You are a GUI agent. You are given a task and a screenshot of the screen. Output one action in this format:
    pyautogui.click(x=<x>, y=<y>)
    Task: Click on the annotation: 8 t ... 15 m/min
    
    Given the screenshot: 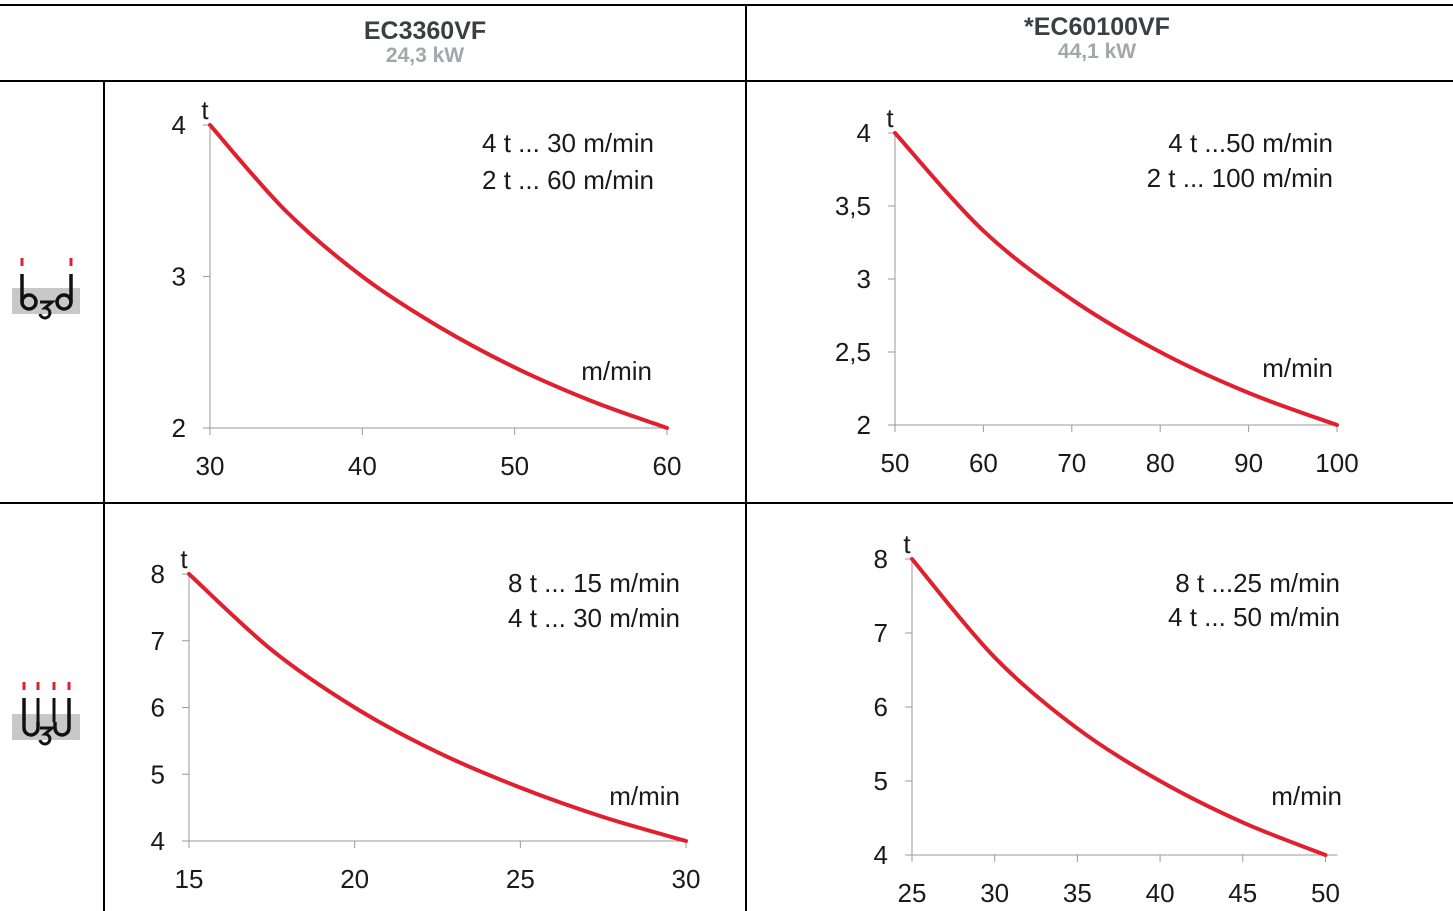 What is the action you would take?
    pyautogui.click(x=594, y=583)
    